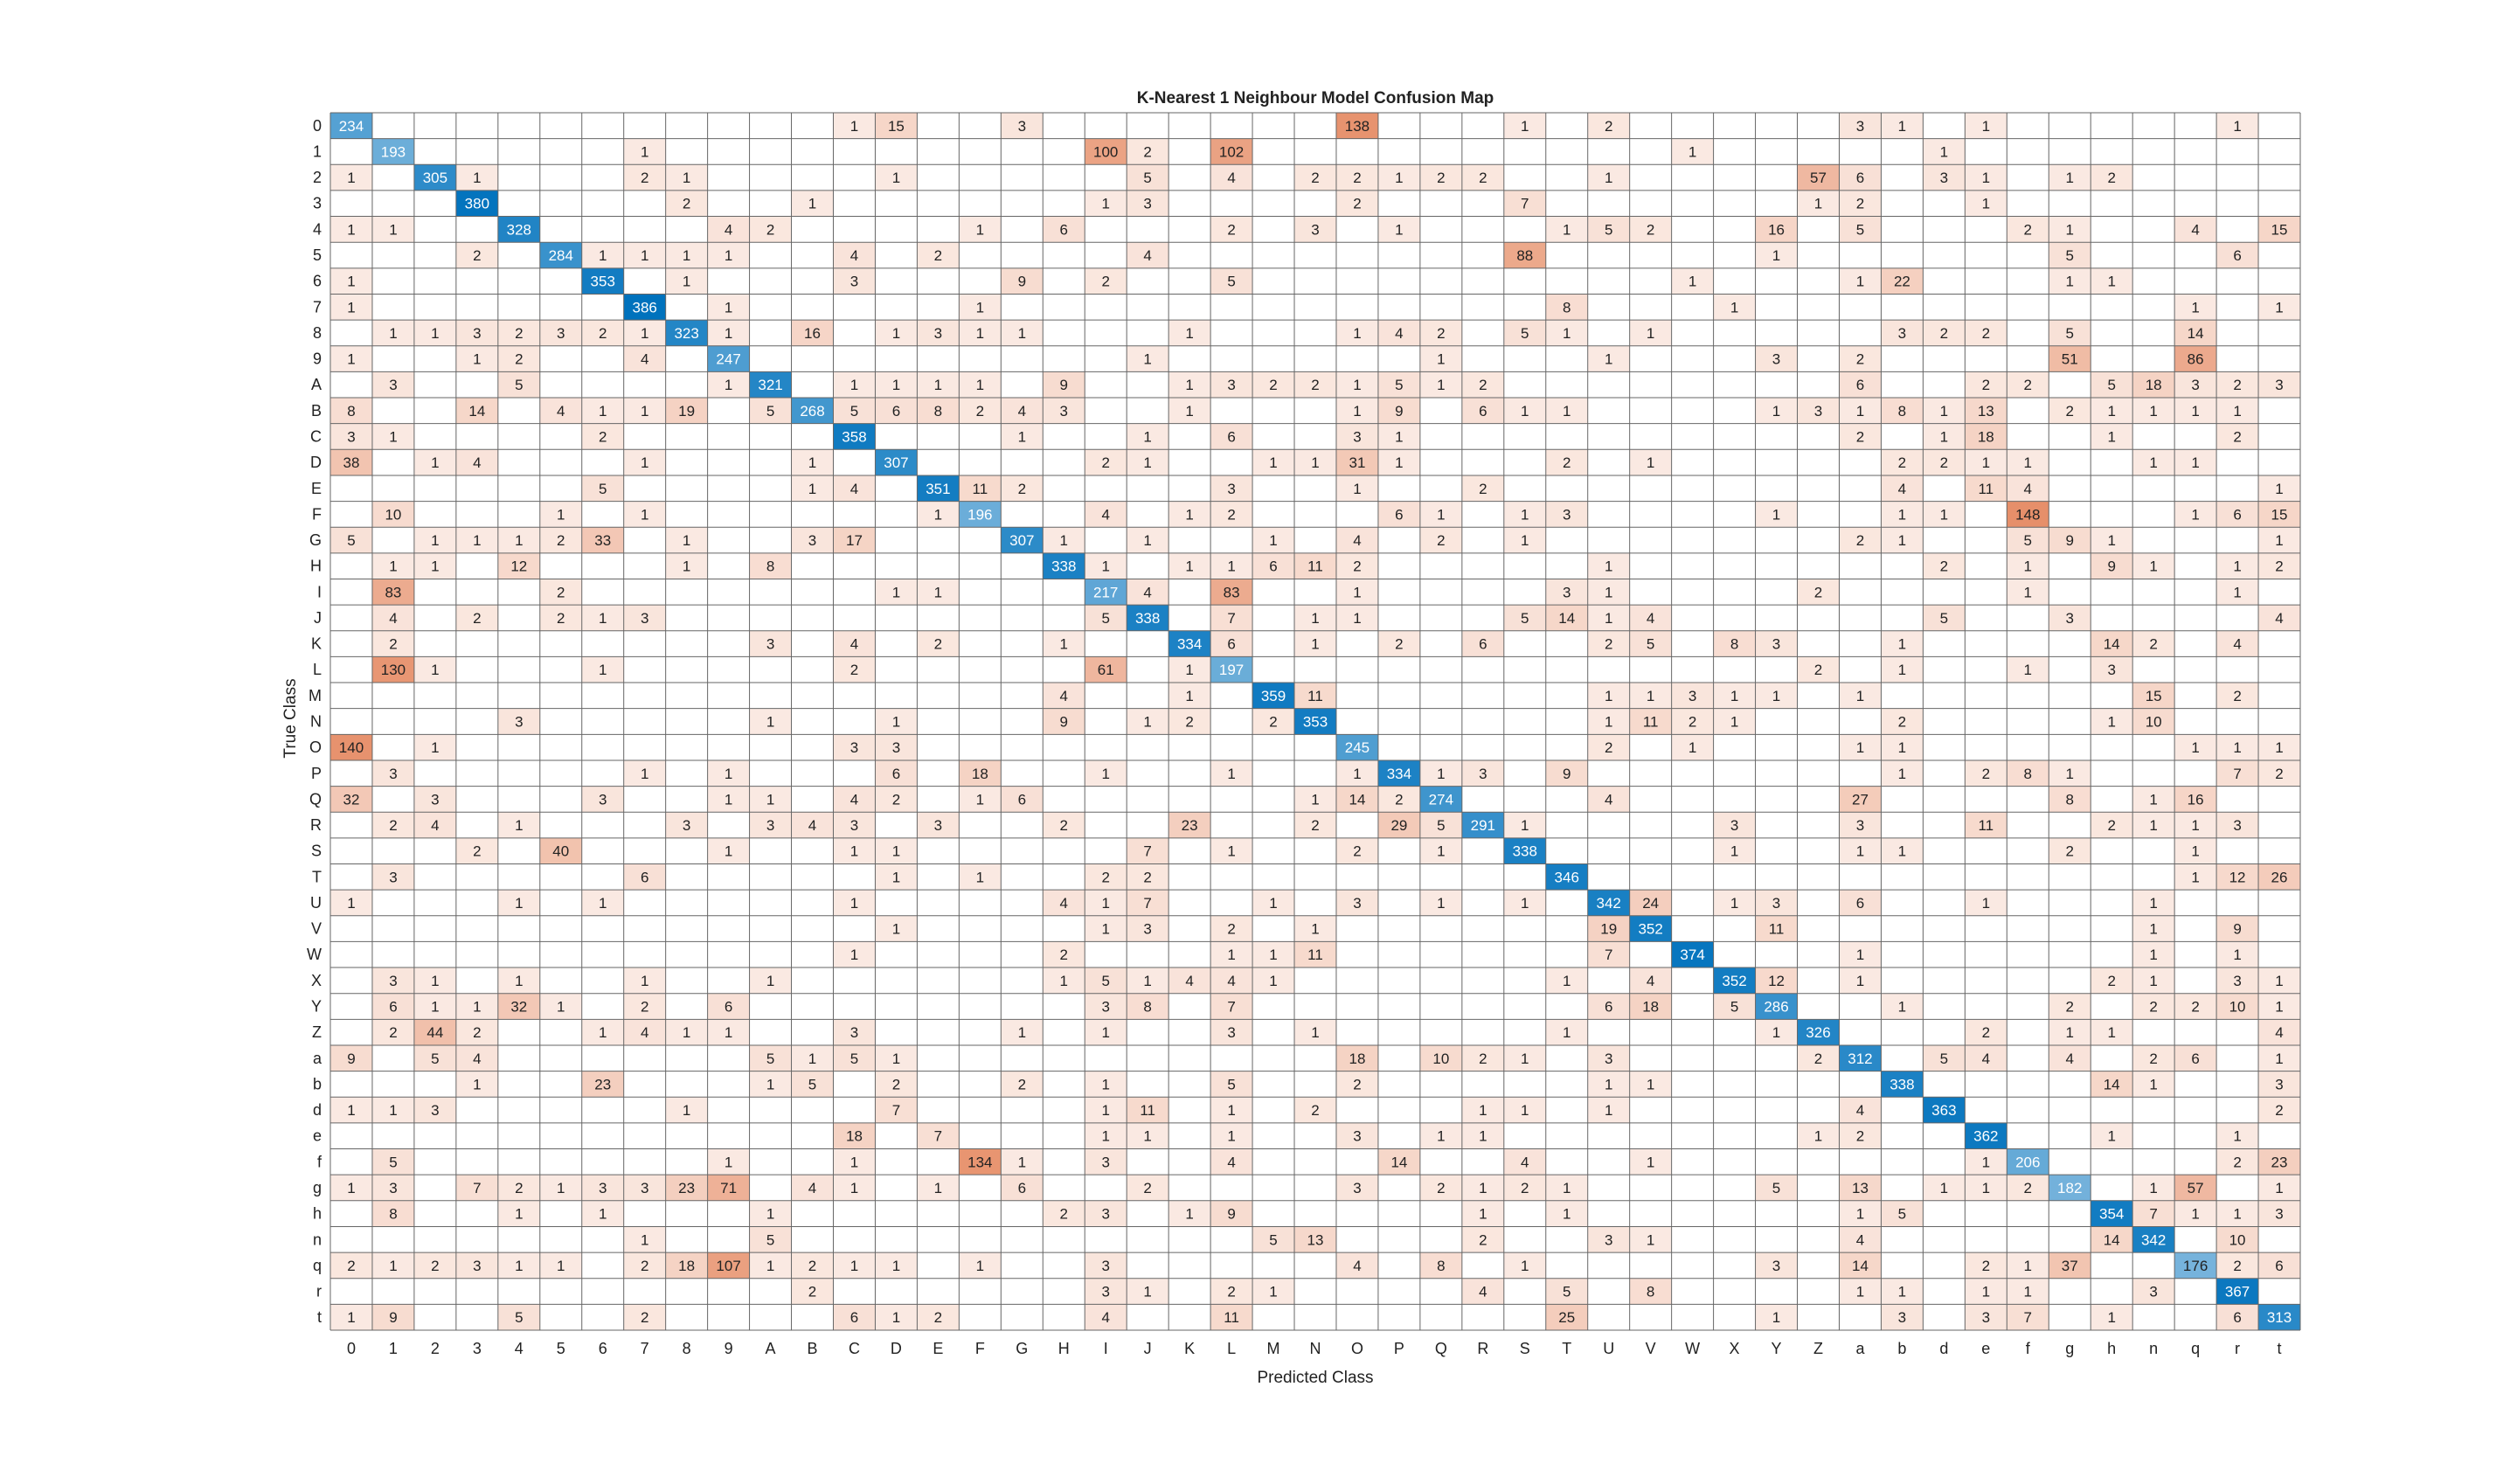 Image resolution: width=2517 pixels, height=1484 pixels. Describe the element at coordinates (1357, 540) in the screenshot. I see `cell-value: 4` at that location.